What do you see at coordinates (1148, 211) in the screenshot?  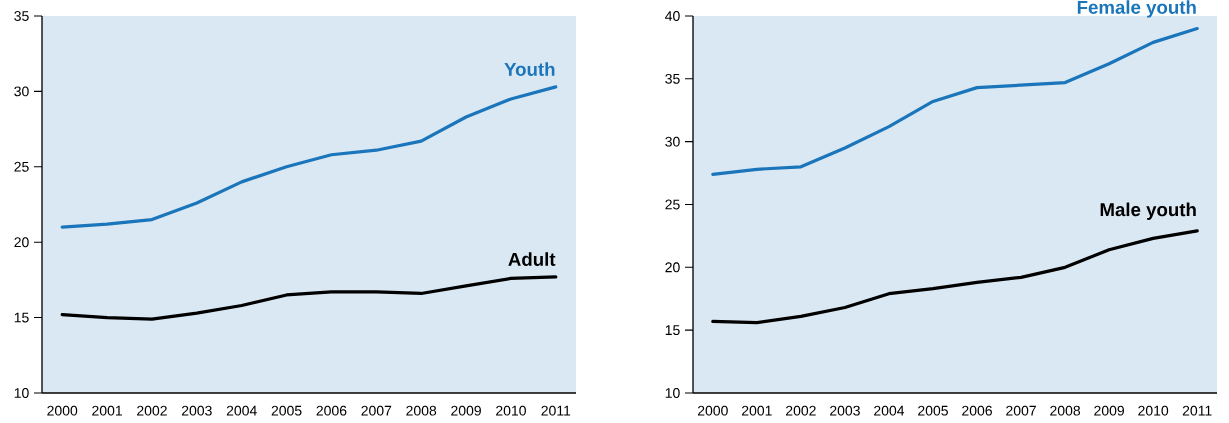 I see `series-label: Male youth` at bounding box center [1148, 211].